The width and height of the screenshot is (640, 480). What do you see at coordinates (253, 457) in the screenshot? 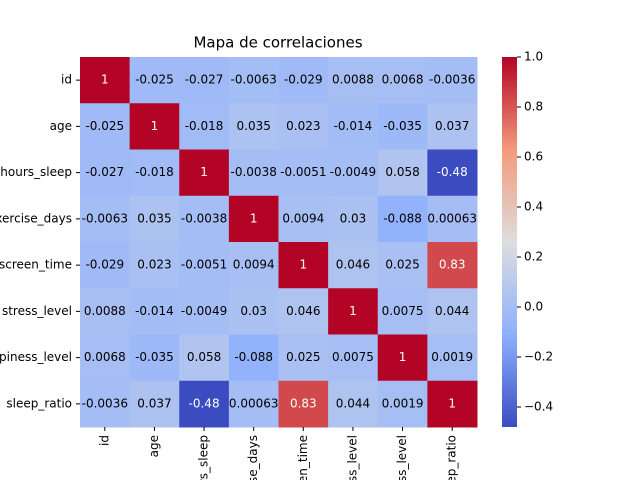
I see `x-tick-label: exercise_days` at bounding box center [253, 457].